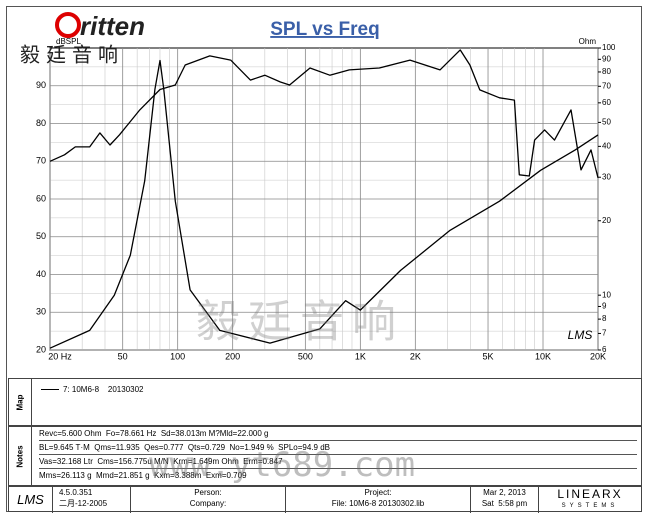 This screenshot has height=520, width=650. Describe the element at coordinates (580, 335) in the screenshot. I see `annotation: LMS` at that location.